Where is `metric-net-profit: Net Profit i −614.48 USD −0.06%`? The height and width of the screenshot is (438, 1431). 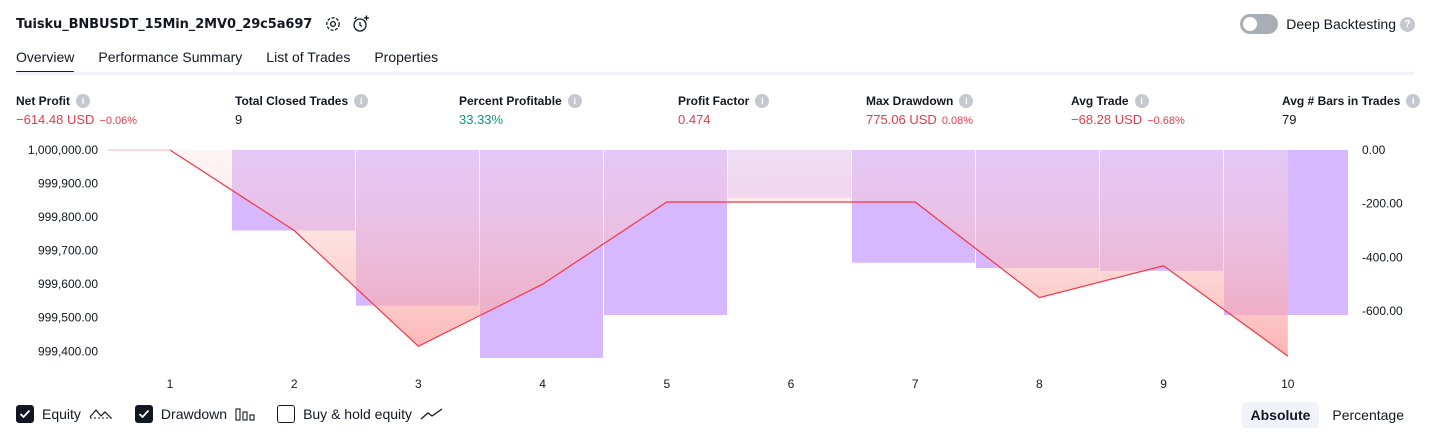
metric-net-profit: Net Profit i −614.48 USD −0.06% is located at coordinates (76, 110).